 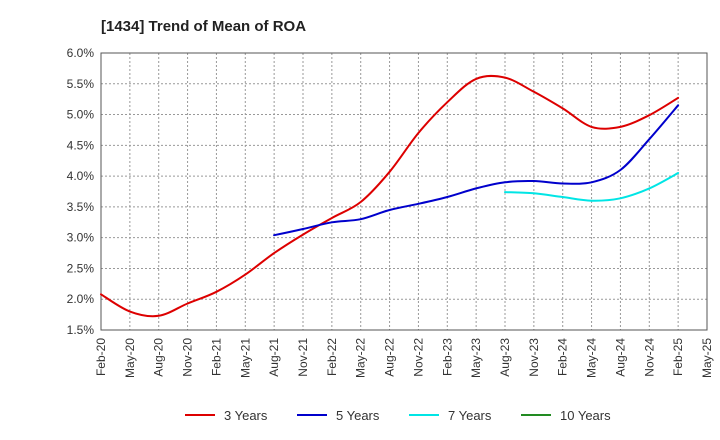 I want to click on y-tick-label: 2.0%, so click(x=81, y=299).